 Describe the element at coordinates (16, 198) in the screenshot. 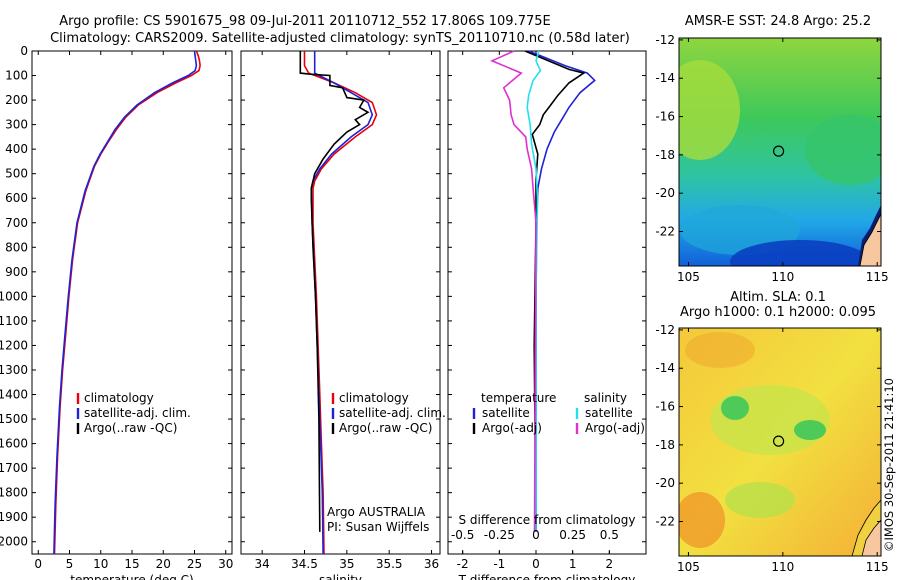

I see `y-tick-label: 600` at that location.